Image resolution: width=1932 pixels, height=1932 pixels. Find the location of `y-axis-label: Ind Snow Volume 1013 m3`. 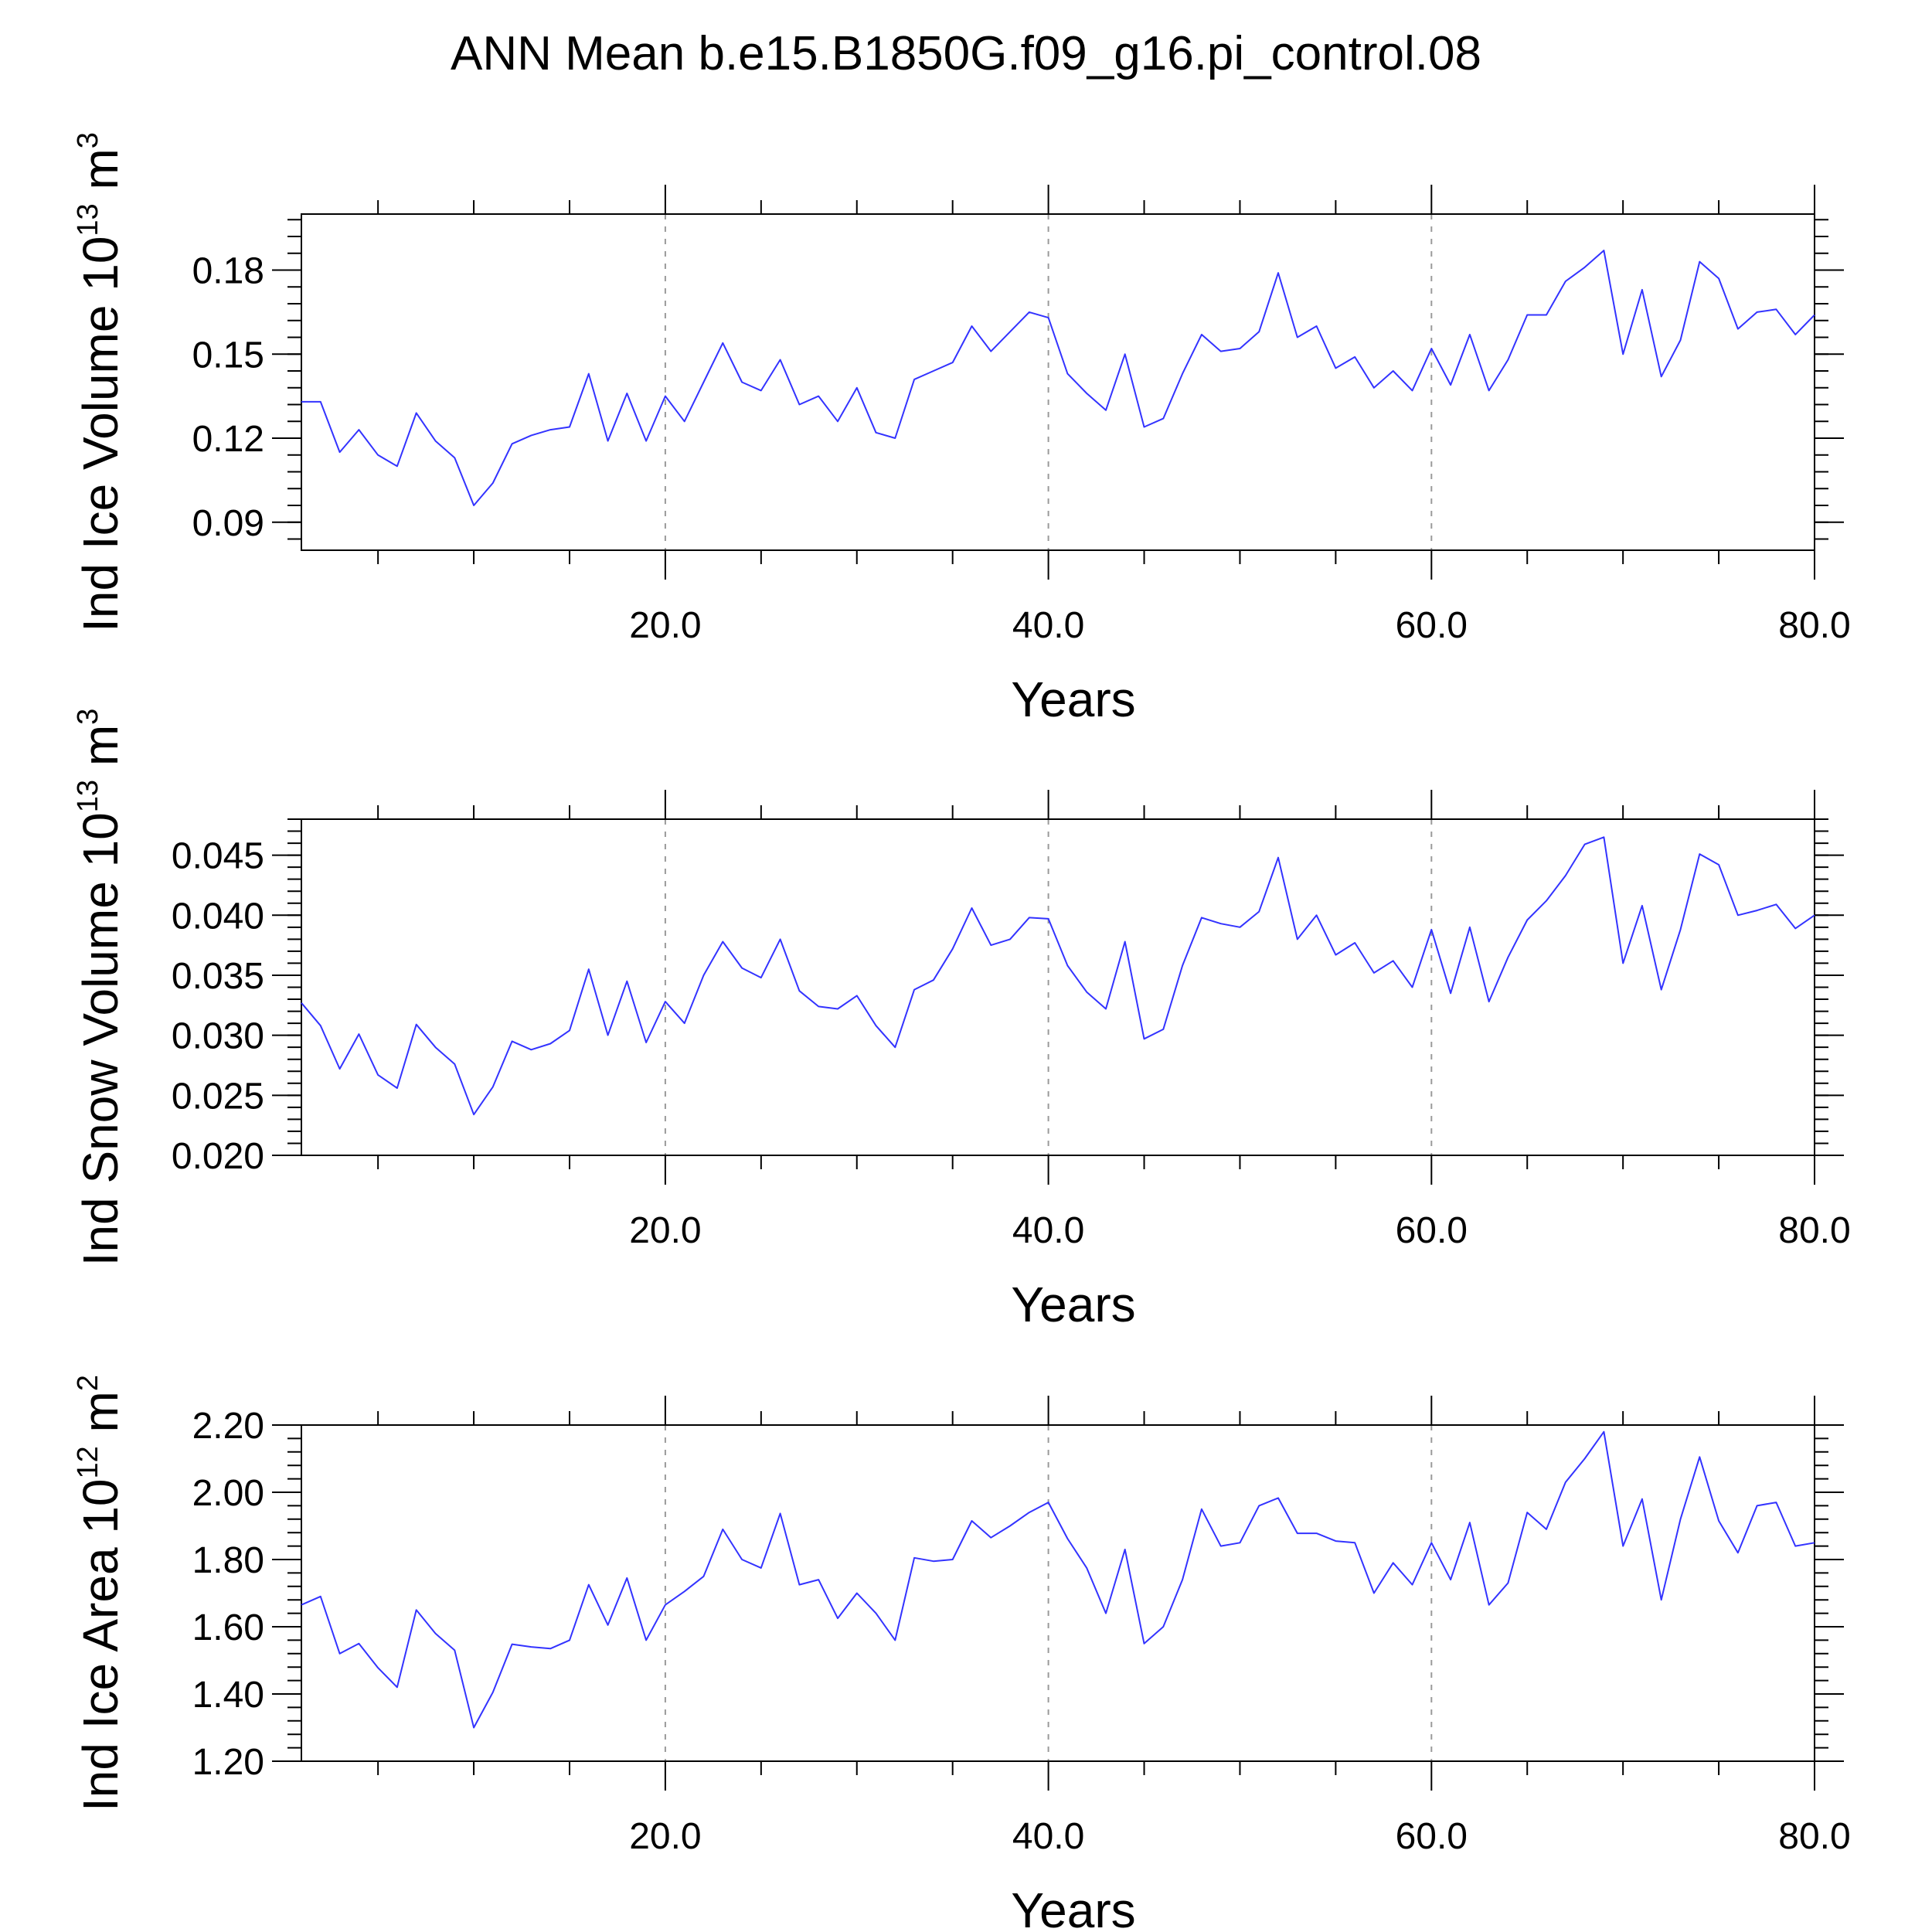

y-axis-label: Ind Snow Volume 1013 m3 is located at coordinates (100, 988).